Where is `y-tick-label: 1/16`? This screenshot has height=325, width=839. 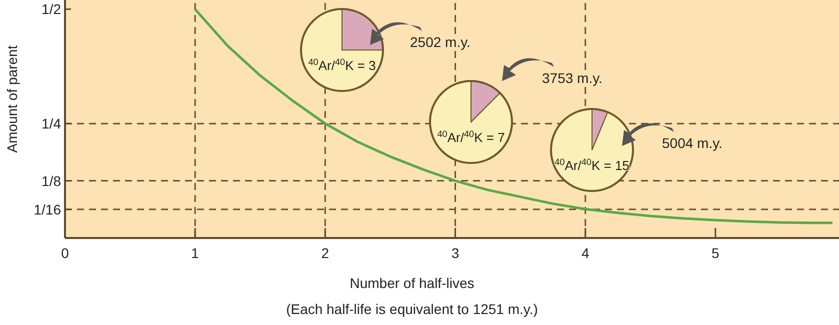 y-tick-label: 1/16 is located at coordinates (48, 209).